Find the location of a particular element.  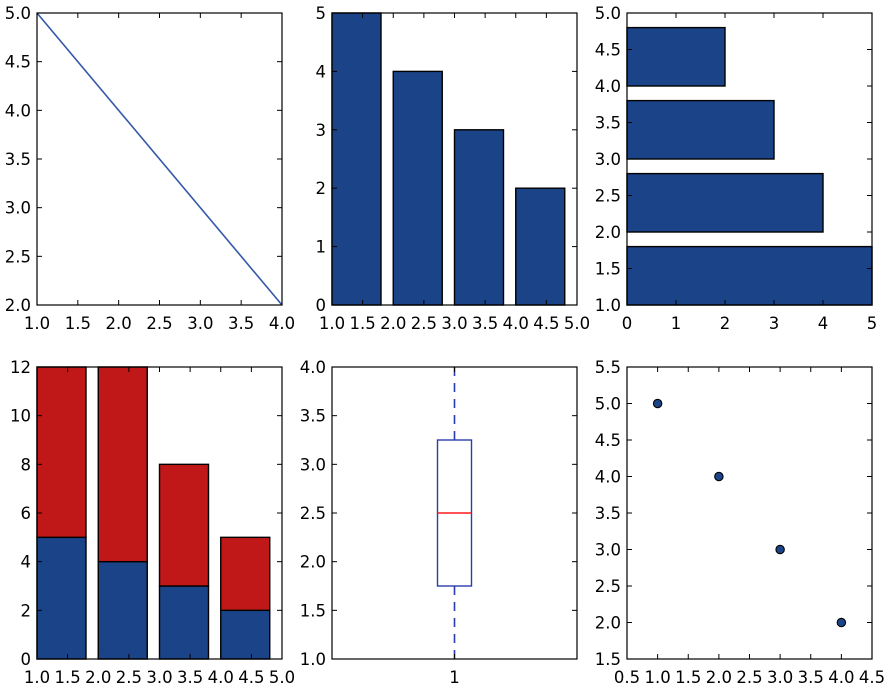

x-tick-label: 3 is located at coordinates (774, 323).